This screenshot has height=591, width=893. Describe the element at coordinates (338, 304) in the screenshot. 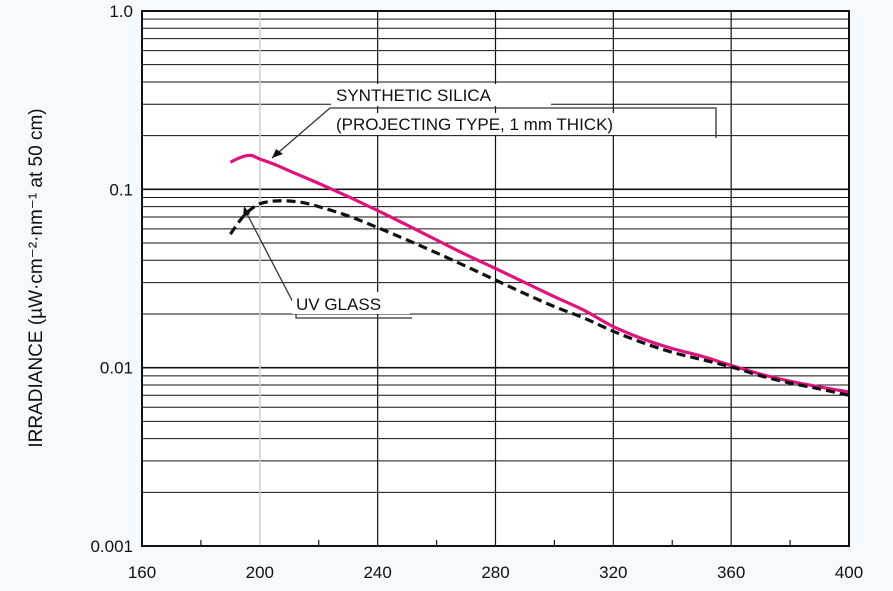

I see `annotation-label-uv-glass: UV GLASS` at that location.